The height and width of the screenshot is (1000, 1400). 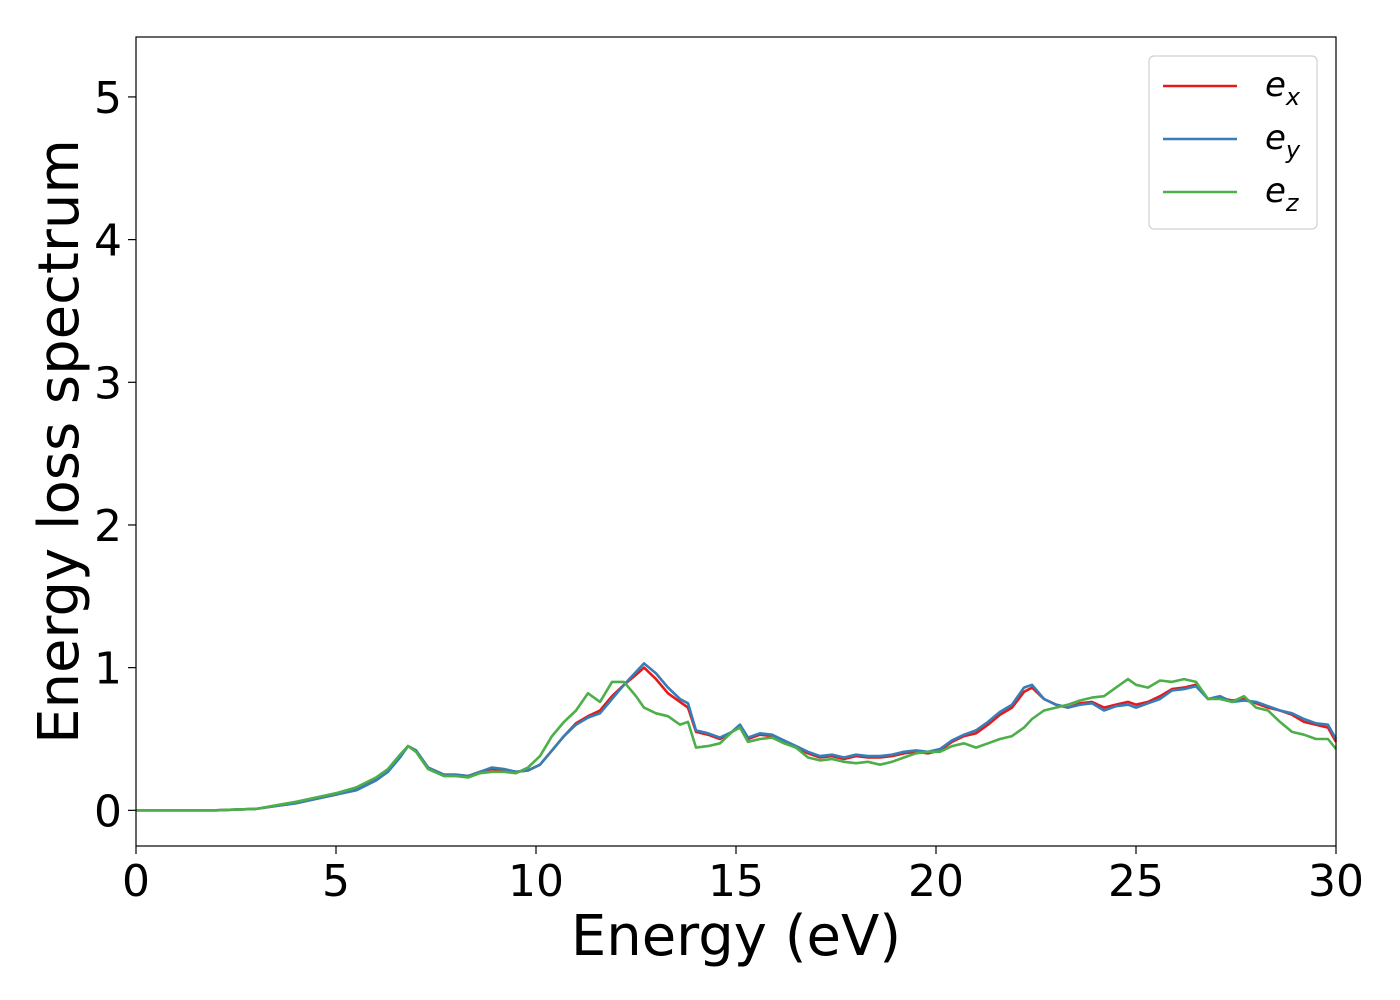 I want to click on legend-label-e-y: ey, so click(x=1283, y=141).